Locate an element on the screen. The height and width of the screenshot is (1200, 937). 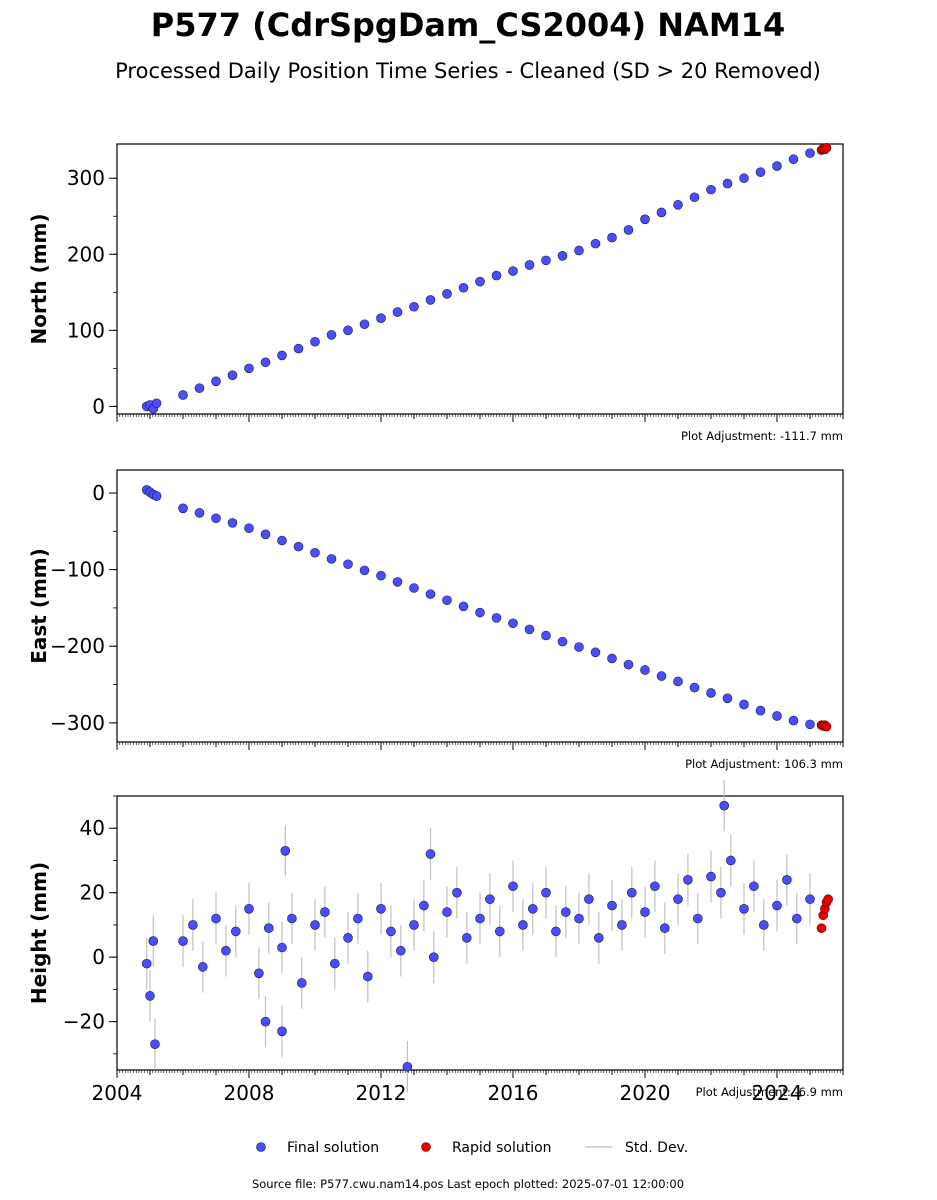
y-axis-label: East (mm) is located at coordinates (39, 606).